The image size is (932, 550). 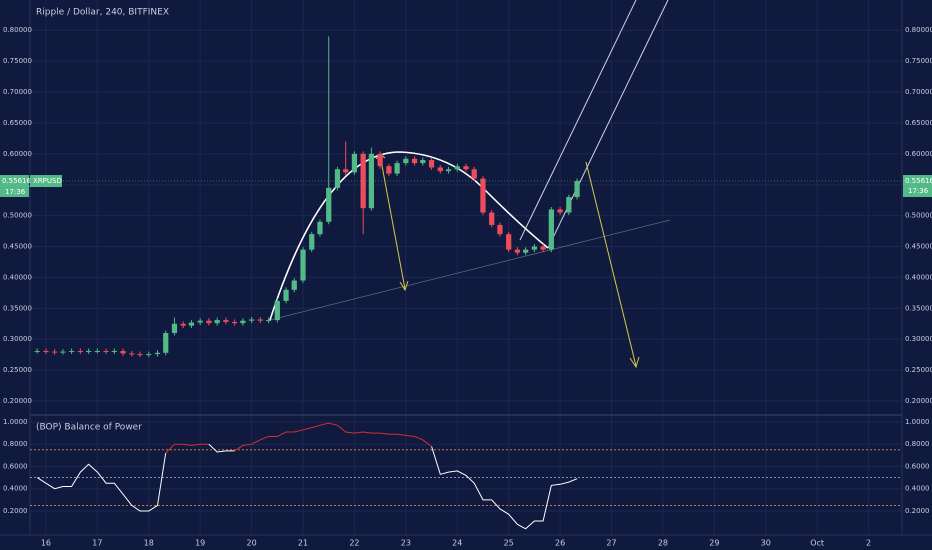 What do you see at coordinates (354, 543) in the screenshot?
I see `x-tick-label: 22` at bounding box center [354, 543].